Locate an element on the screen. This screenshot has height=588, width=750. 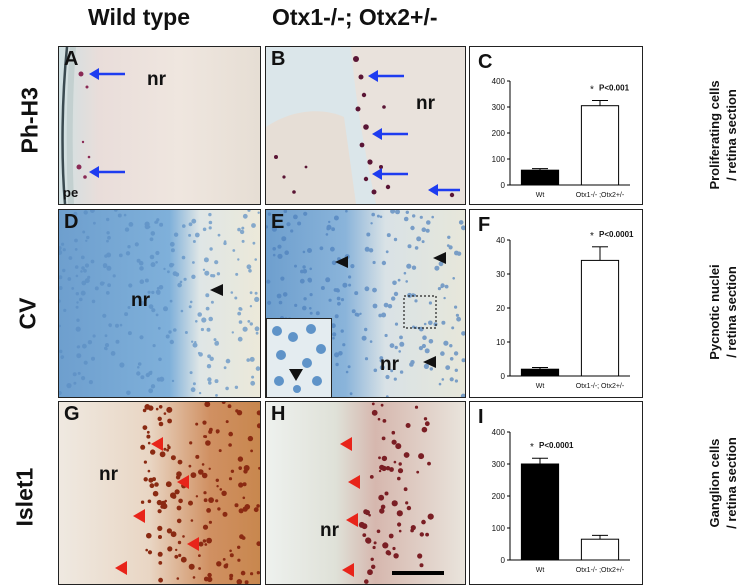
panel-a-image: A nr pe is located at coordinates (159, 125).